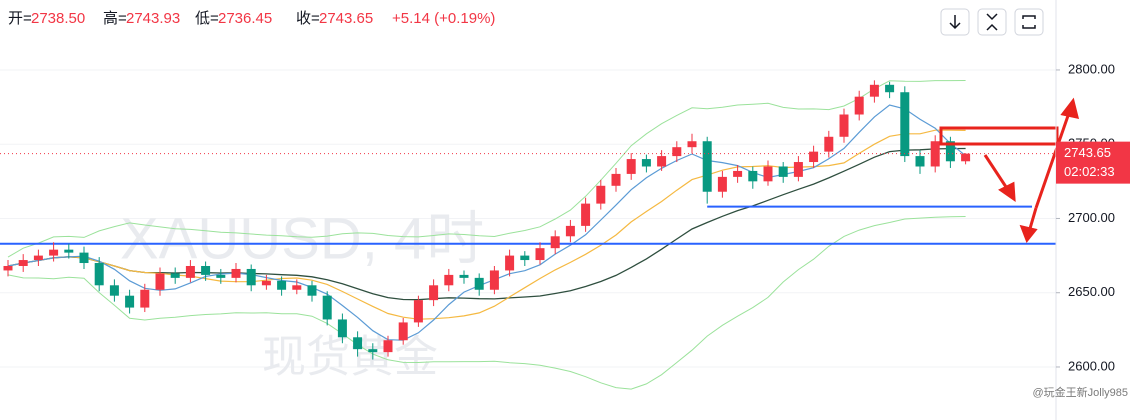  Describe the element at coordinates (20, 18) in the screenshot. I see `ohlc-label: 开=` at that location.